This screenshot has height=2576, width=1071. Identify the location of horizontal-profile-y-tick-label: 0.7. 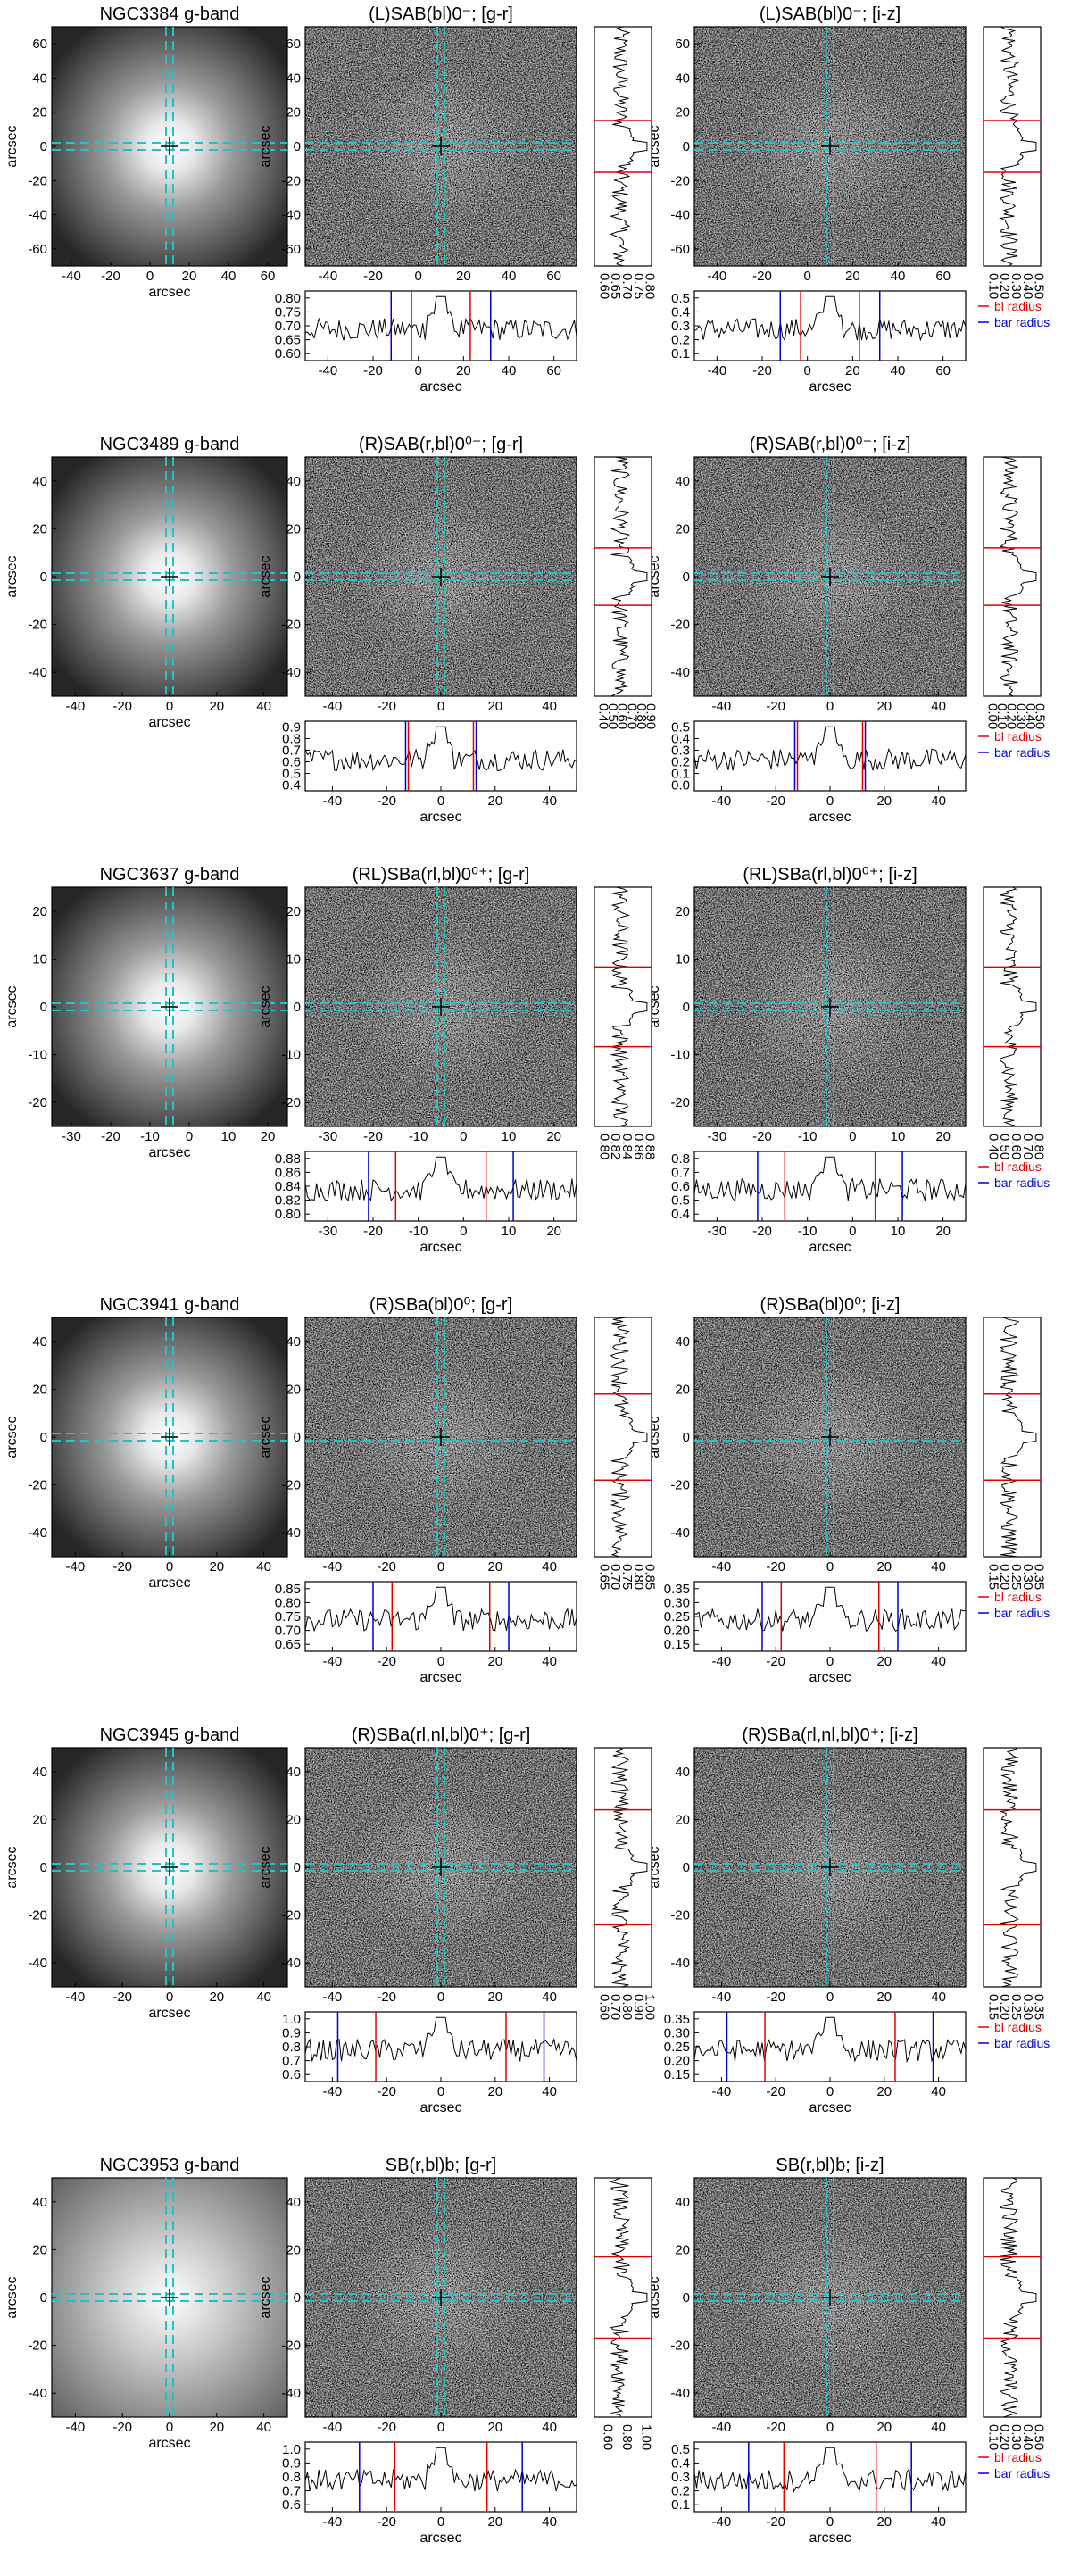
(680, 1173).